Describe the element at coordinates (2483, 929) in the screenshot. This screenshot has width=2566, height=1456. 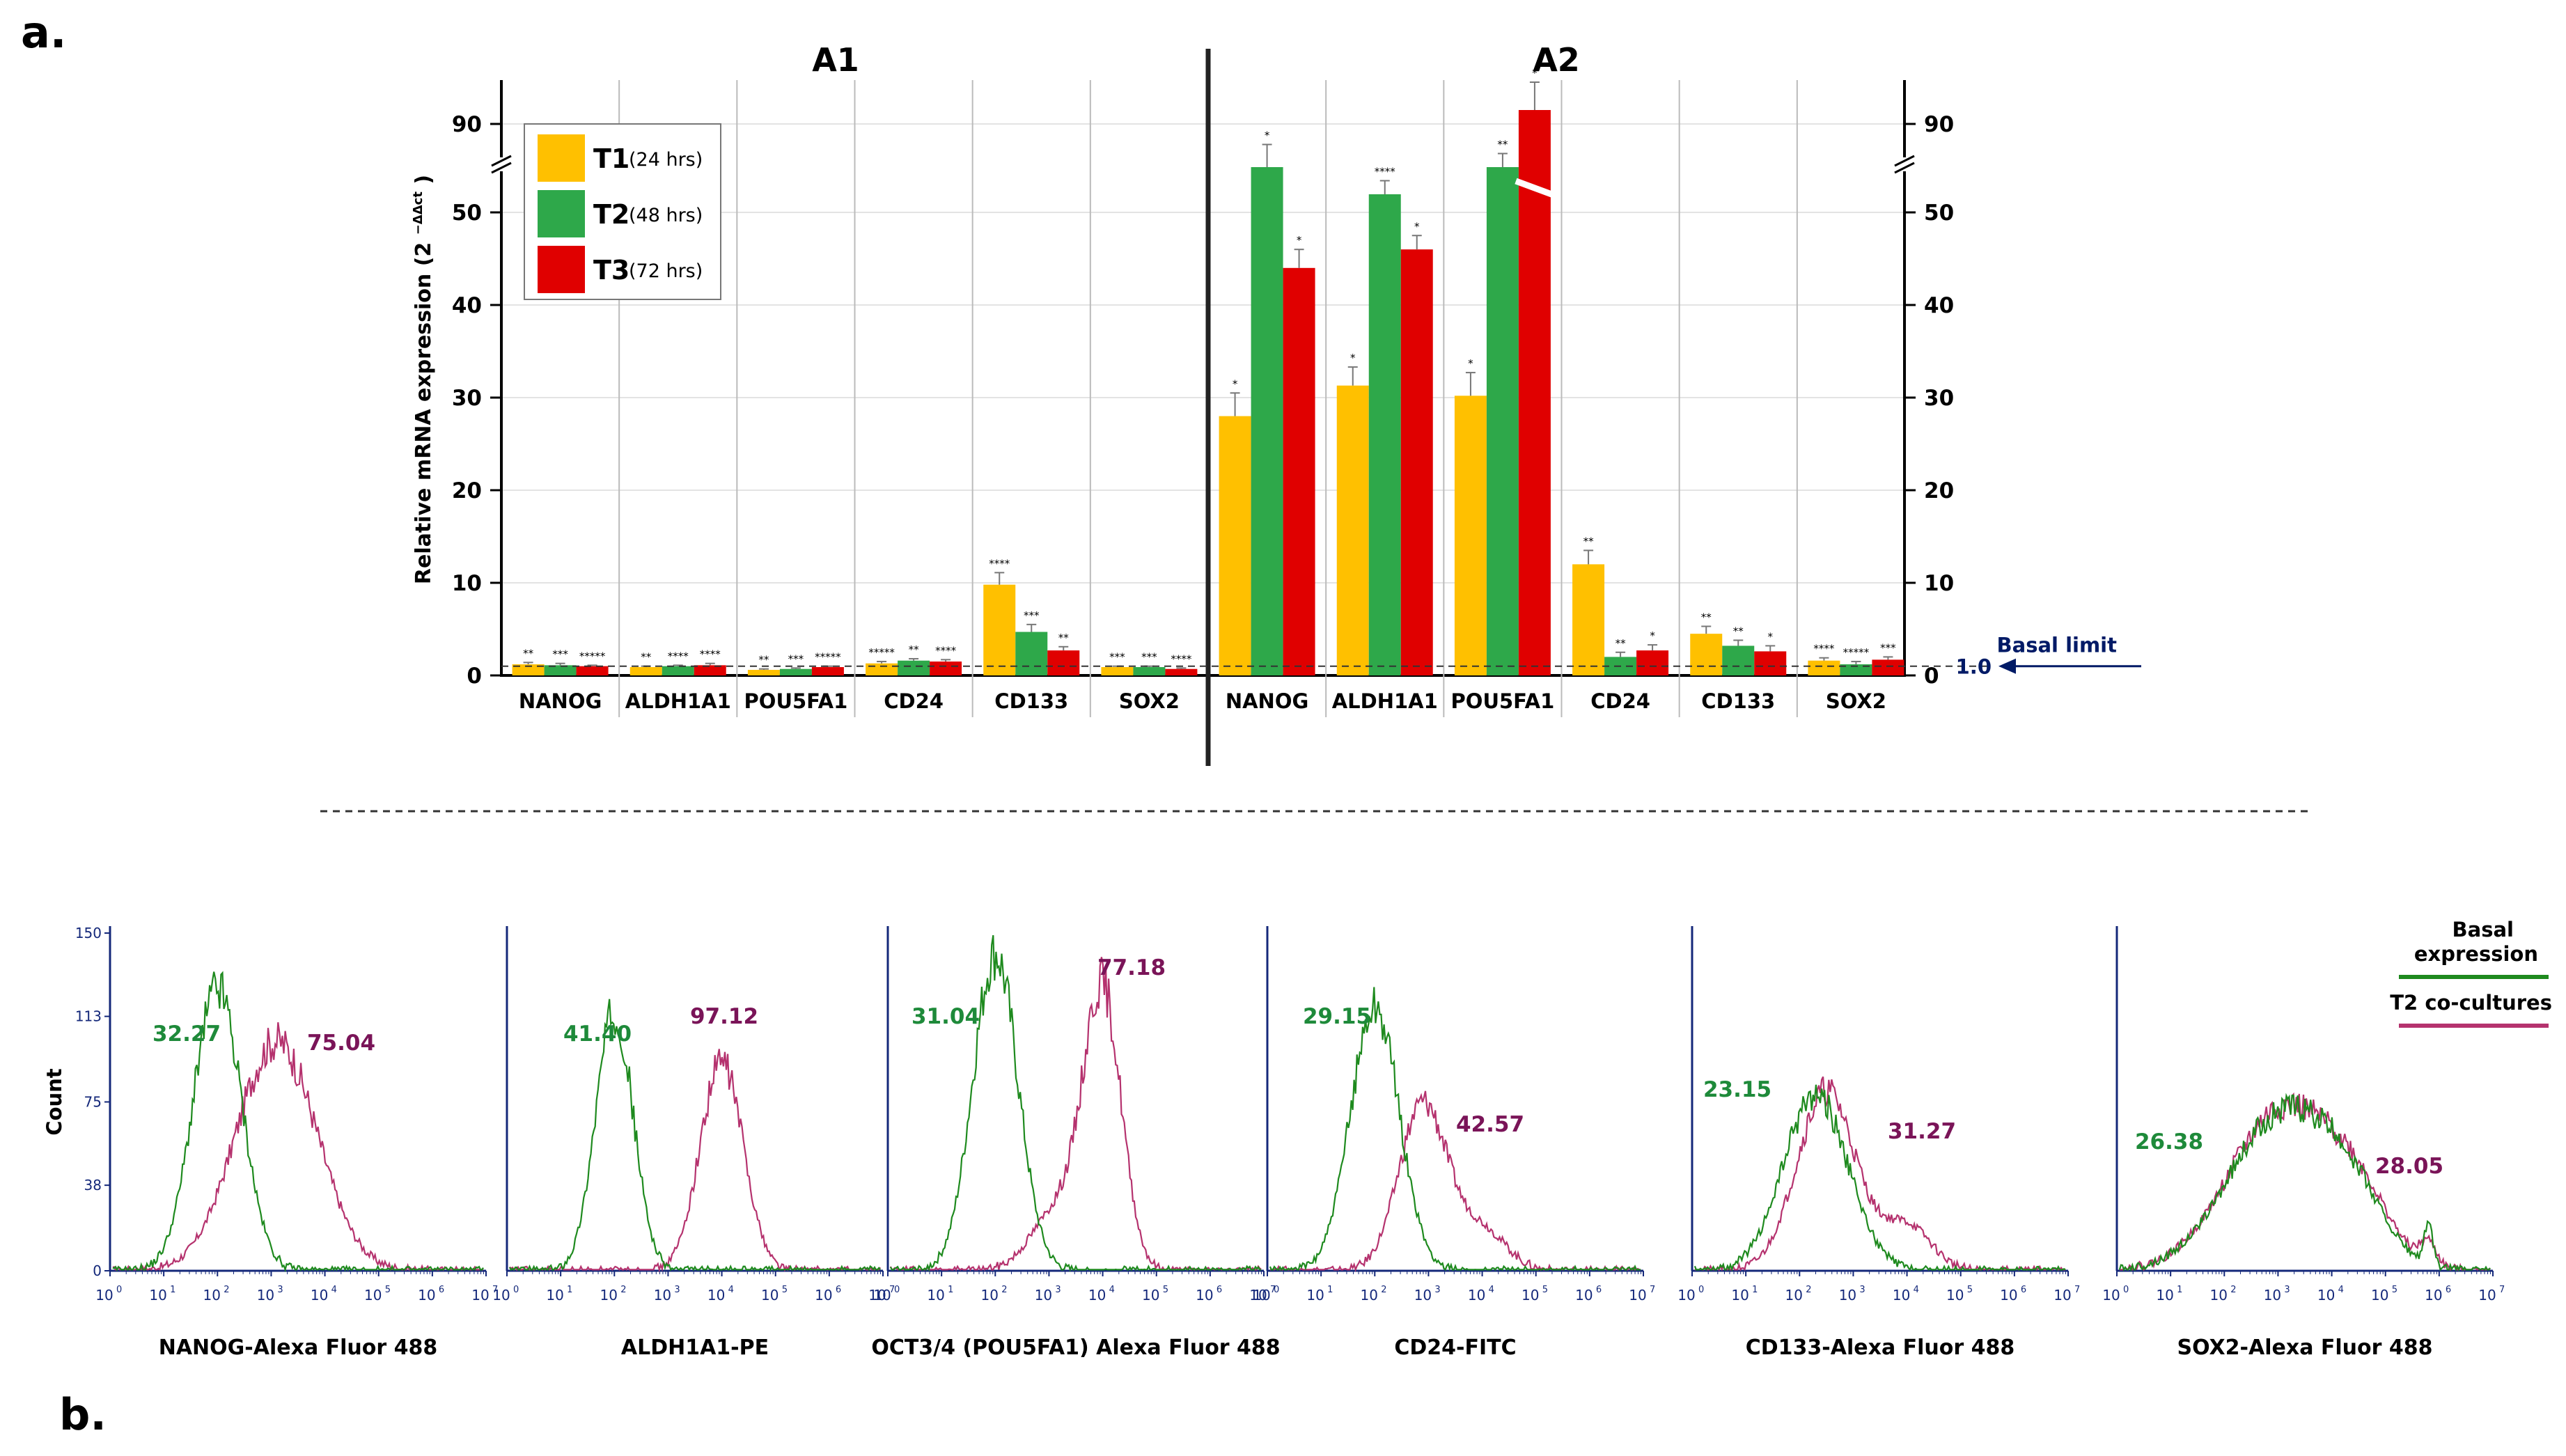
I see `legend-basal-line1: Basal` at that location.